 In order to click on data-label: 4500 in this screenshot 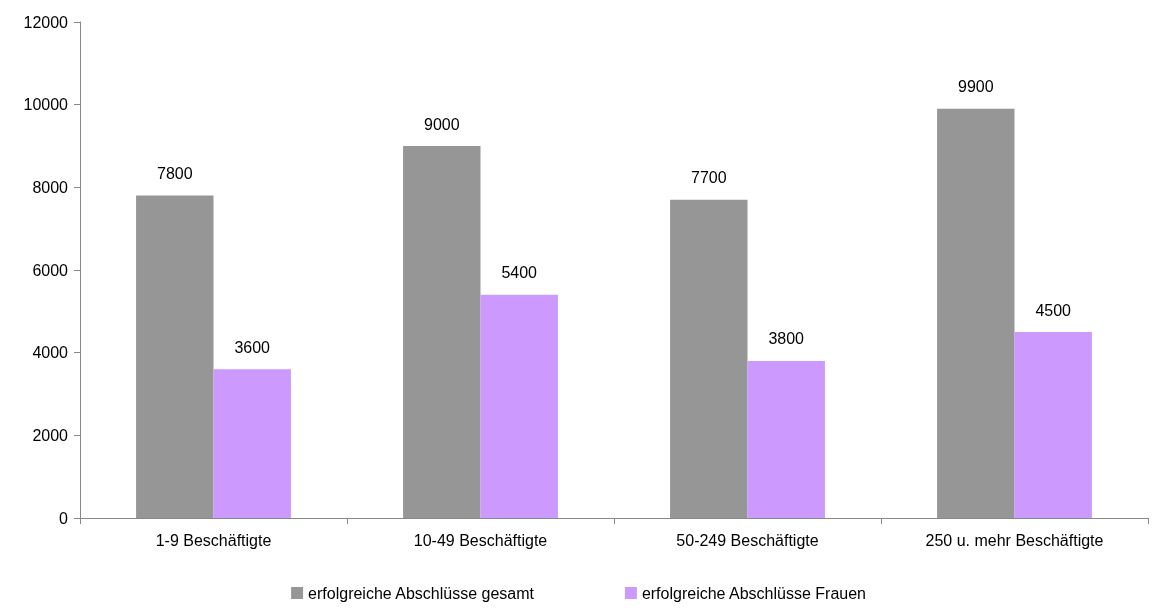, I will do `click(1053, 310)`.